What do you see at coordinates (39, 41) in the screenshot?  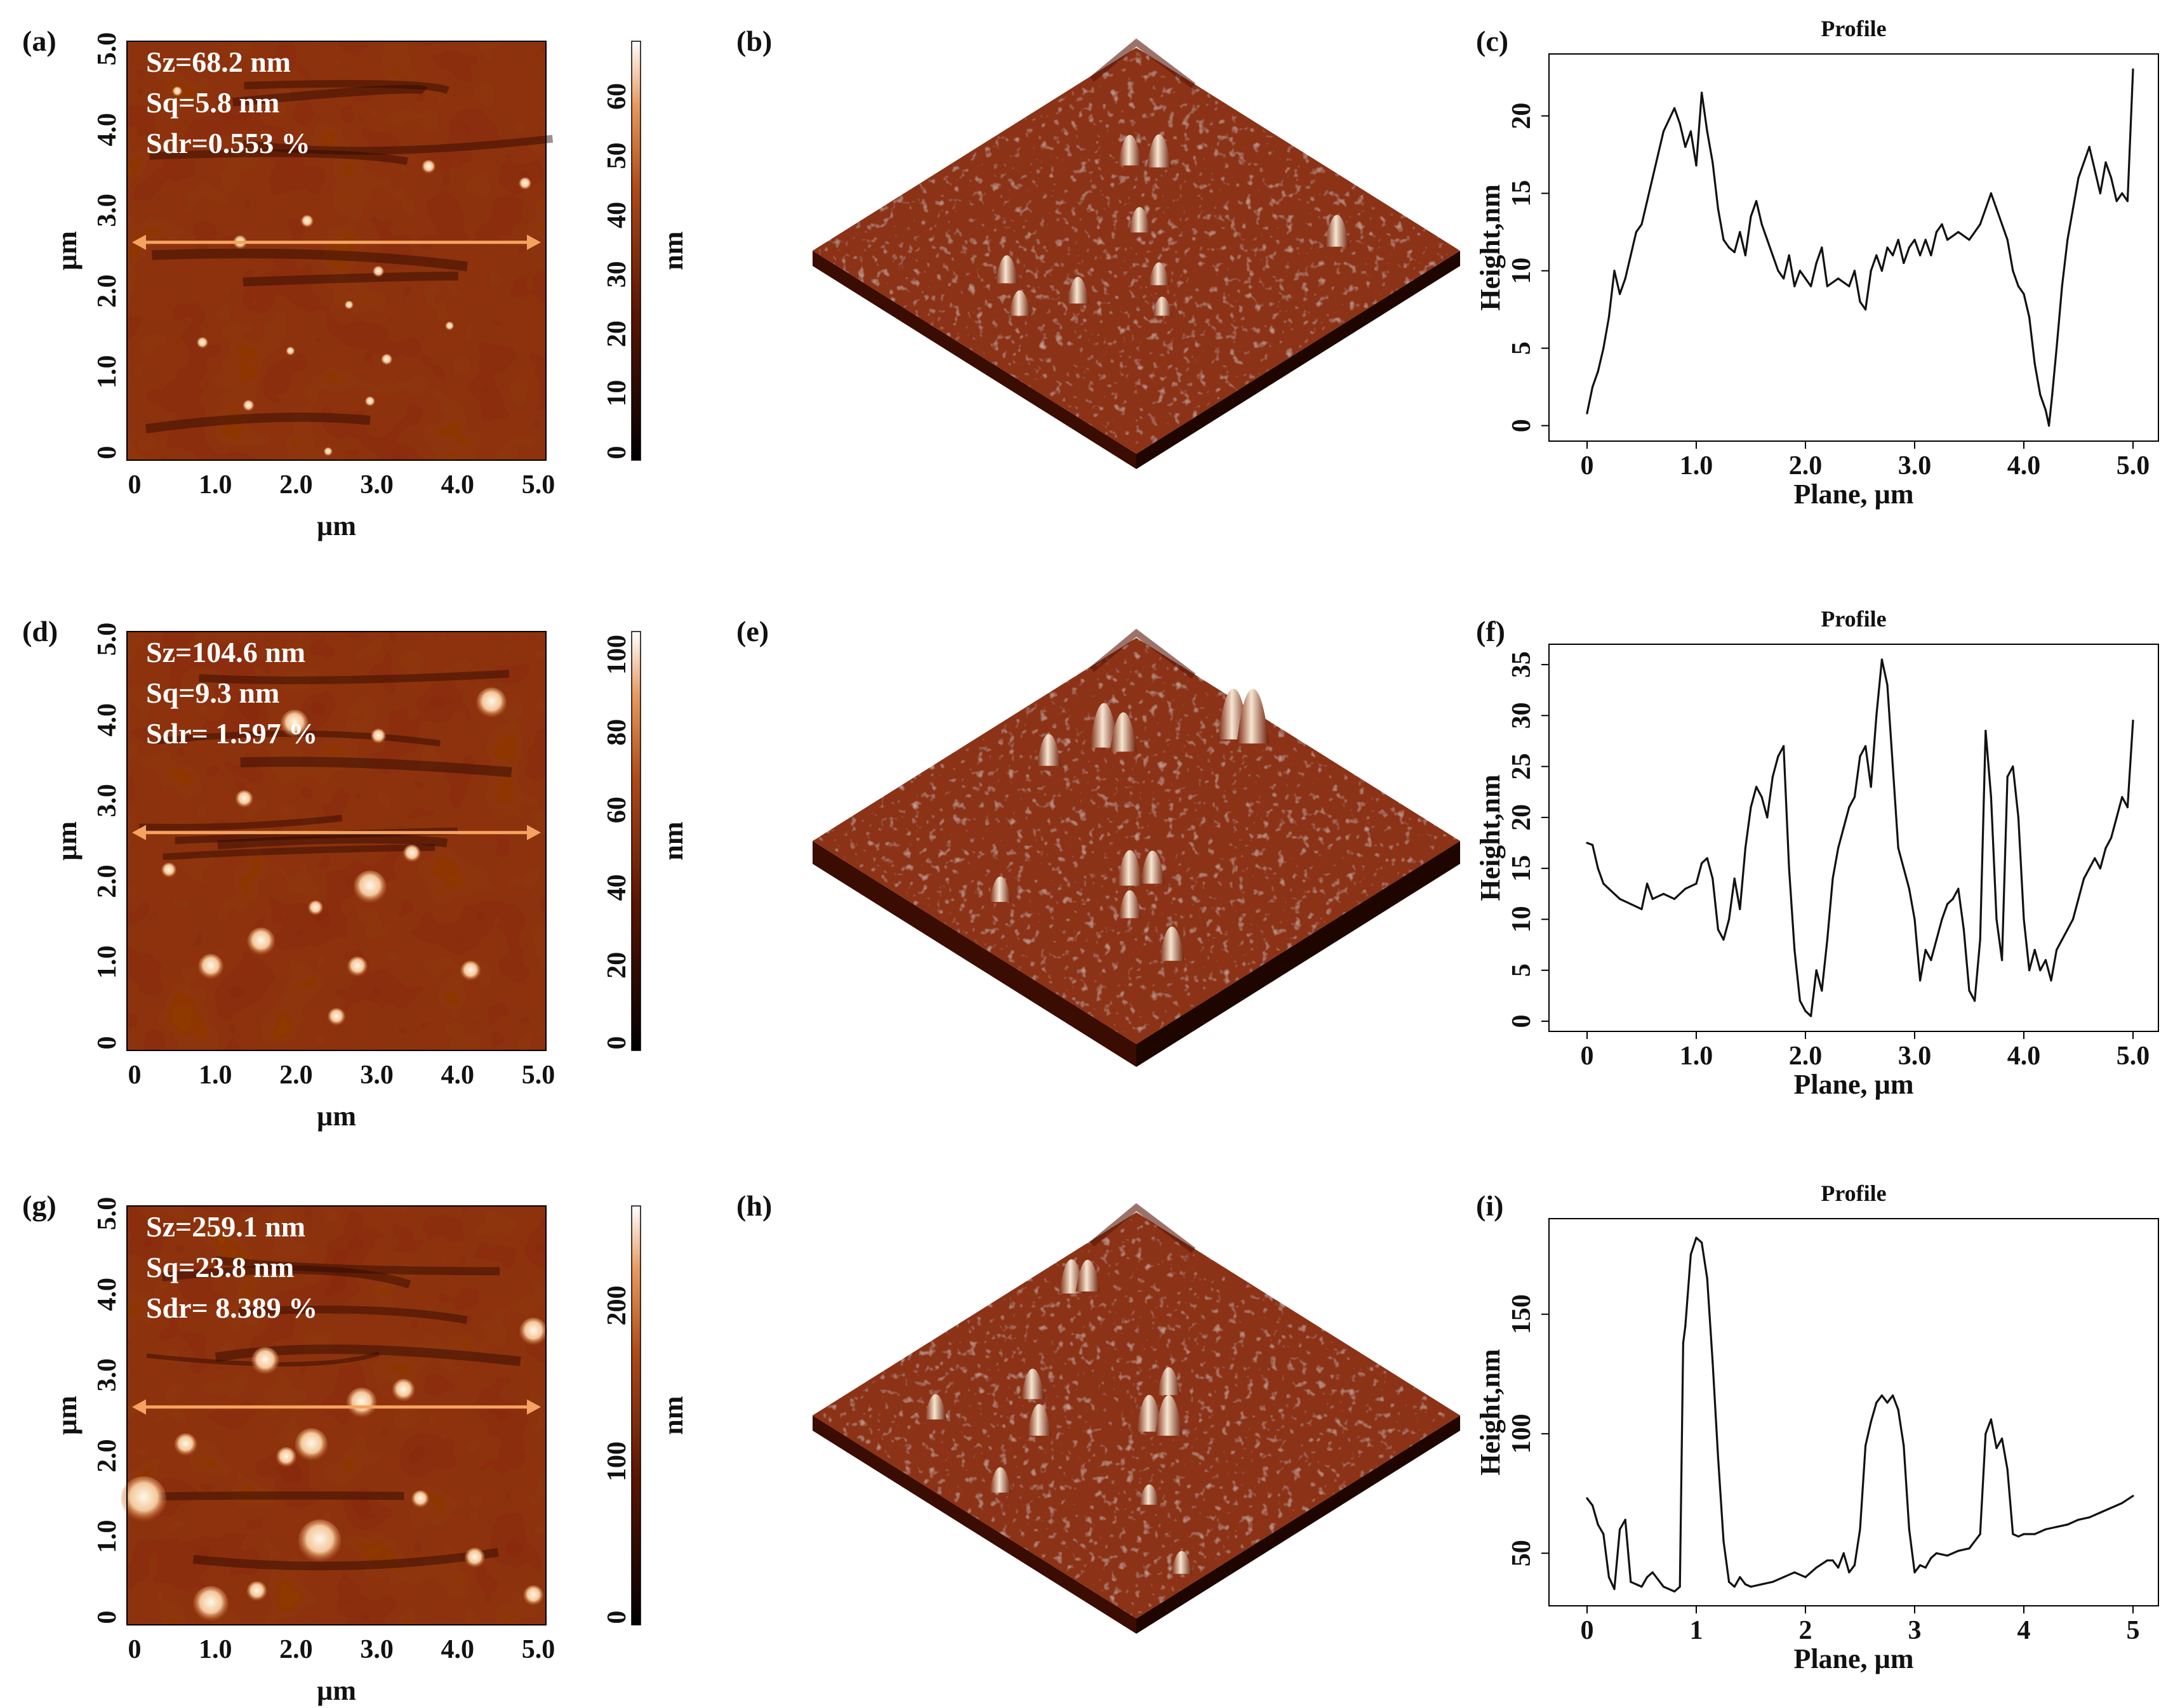 I see `panel-label: (a)` at bounding box center [39, 41].